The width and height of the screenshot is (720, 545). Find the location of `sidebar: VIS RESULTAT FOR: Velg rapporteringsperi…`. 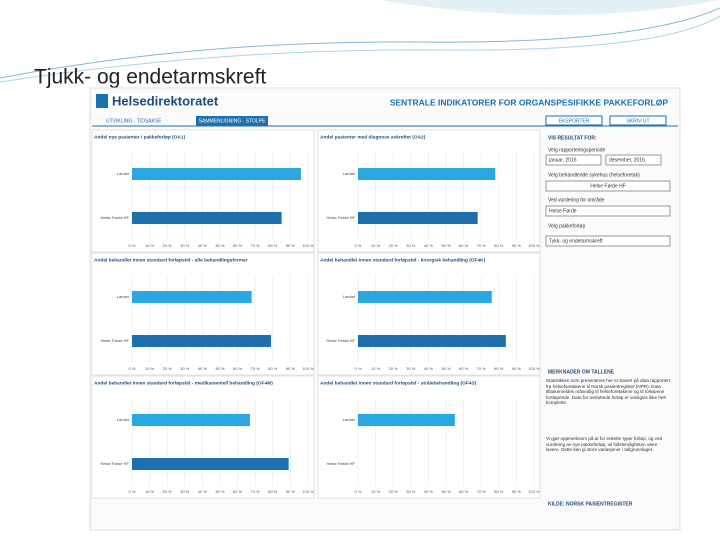

sidebar: VIS RESULTAT FOR: Velg rapporteringsperi… is located at coordinates (608, 321).